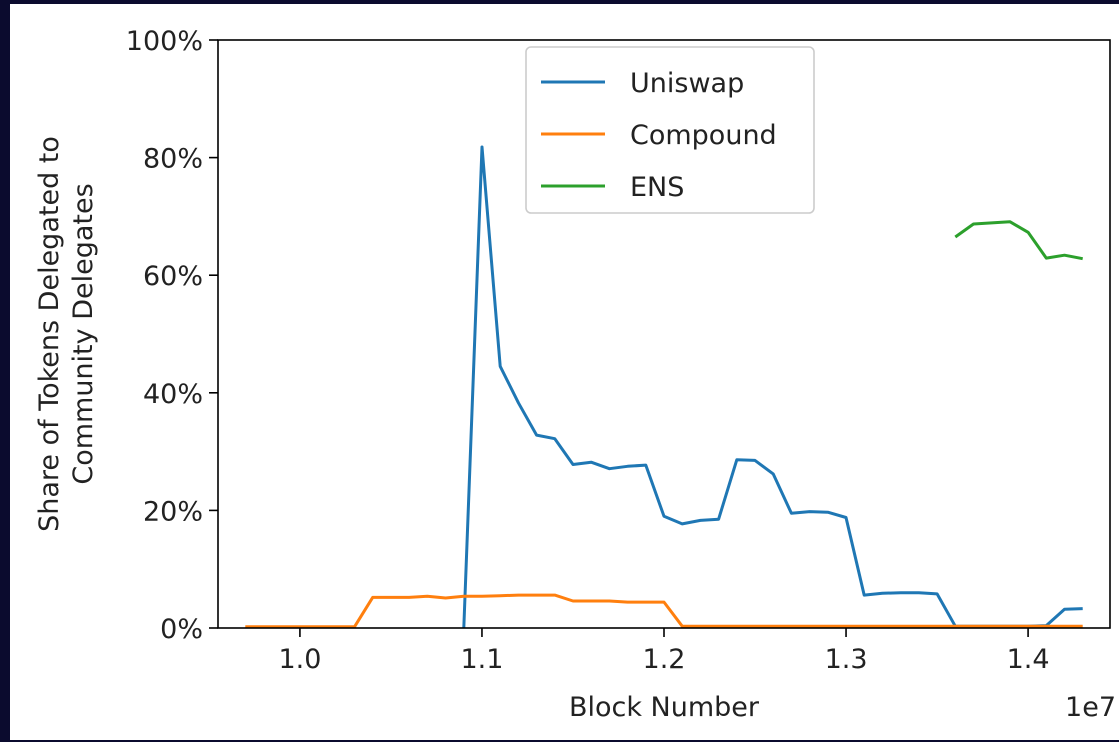 The height and width of the screenshot is (742, 1119). What do you see at coordinates (687, 83) in the screenshot?
I see `legend-label: Uniswap` at bounding box center [687, 83].